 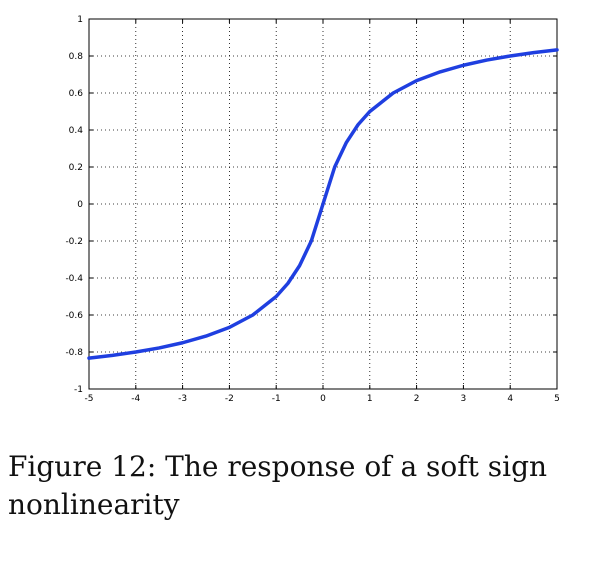 What do you see at coordinates (89, 399) in the screenshot?
I see `x-tick-label: -5` at bounding box center [89, 399].